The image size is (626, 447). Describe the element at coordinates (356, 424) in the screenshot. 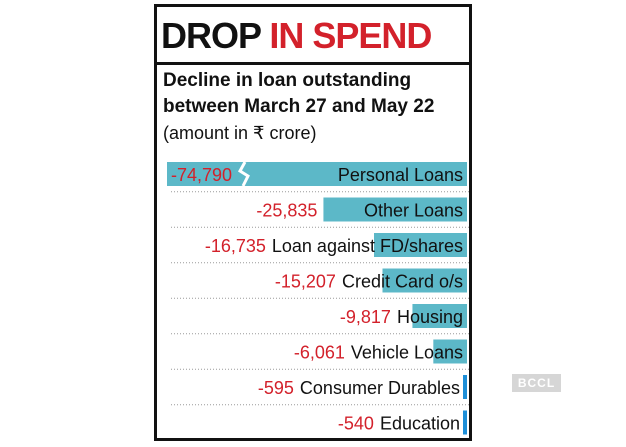

I see `value-label-7: -540` at that location.